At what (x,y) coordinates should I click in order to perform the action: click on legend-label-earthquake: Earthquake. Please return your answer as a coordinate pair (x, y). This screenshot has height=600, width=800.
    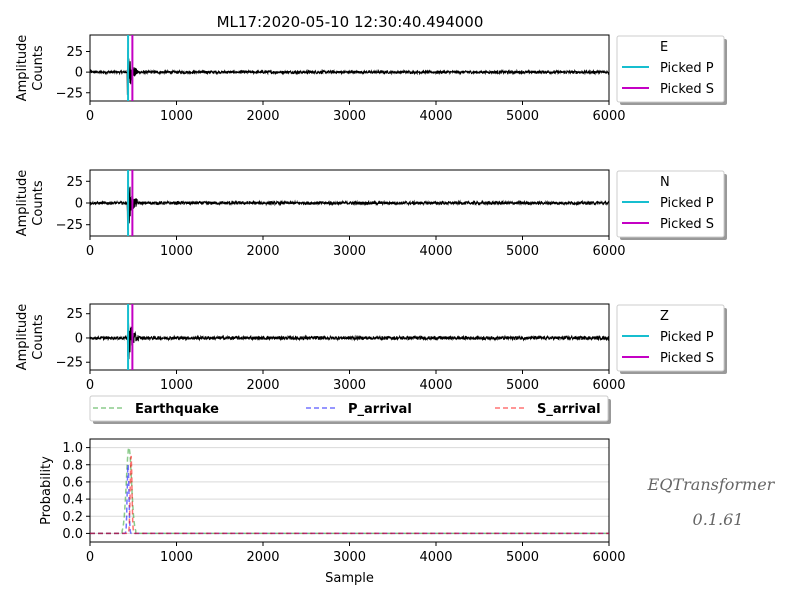
    Looking at the image, I should click on (177, 409).